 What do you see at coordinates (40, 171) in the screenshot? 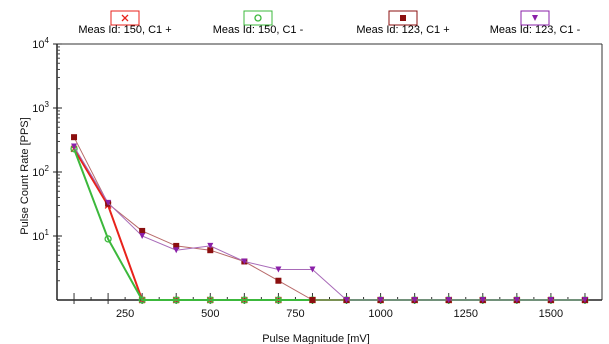
I see `y-tick-label: 10²` at bounding box center [40, 171].